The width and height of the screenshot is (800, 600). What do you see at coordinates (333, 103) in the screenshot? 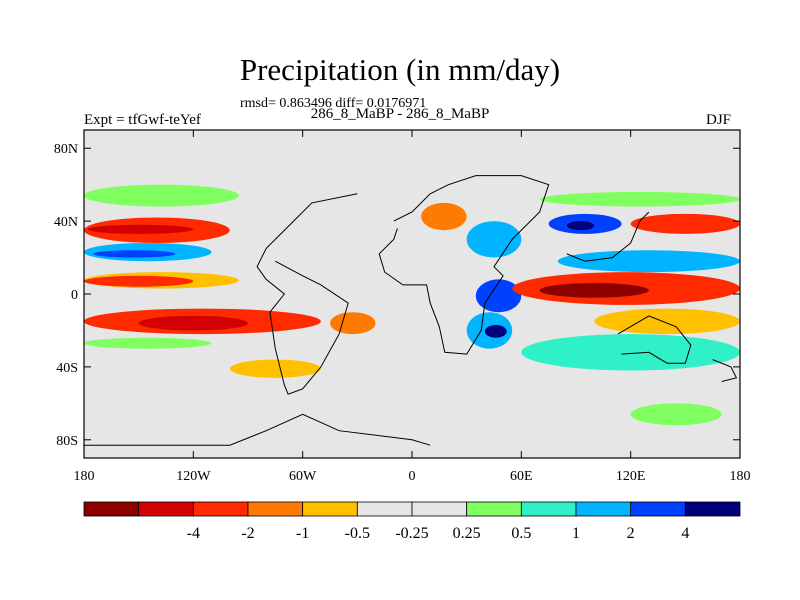
I see `stats-text: rmsd= 0.863496 diff= 0.0176971` at bounding box center [333, 103].